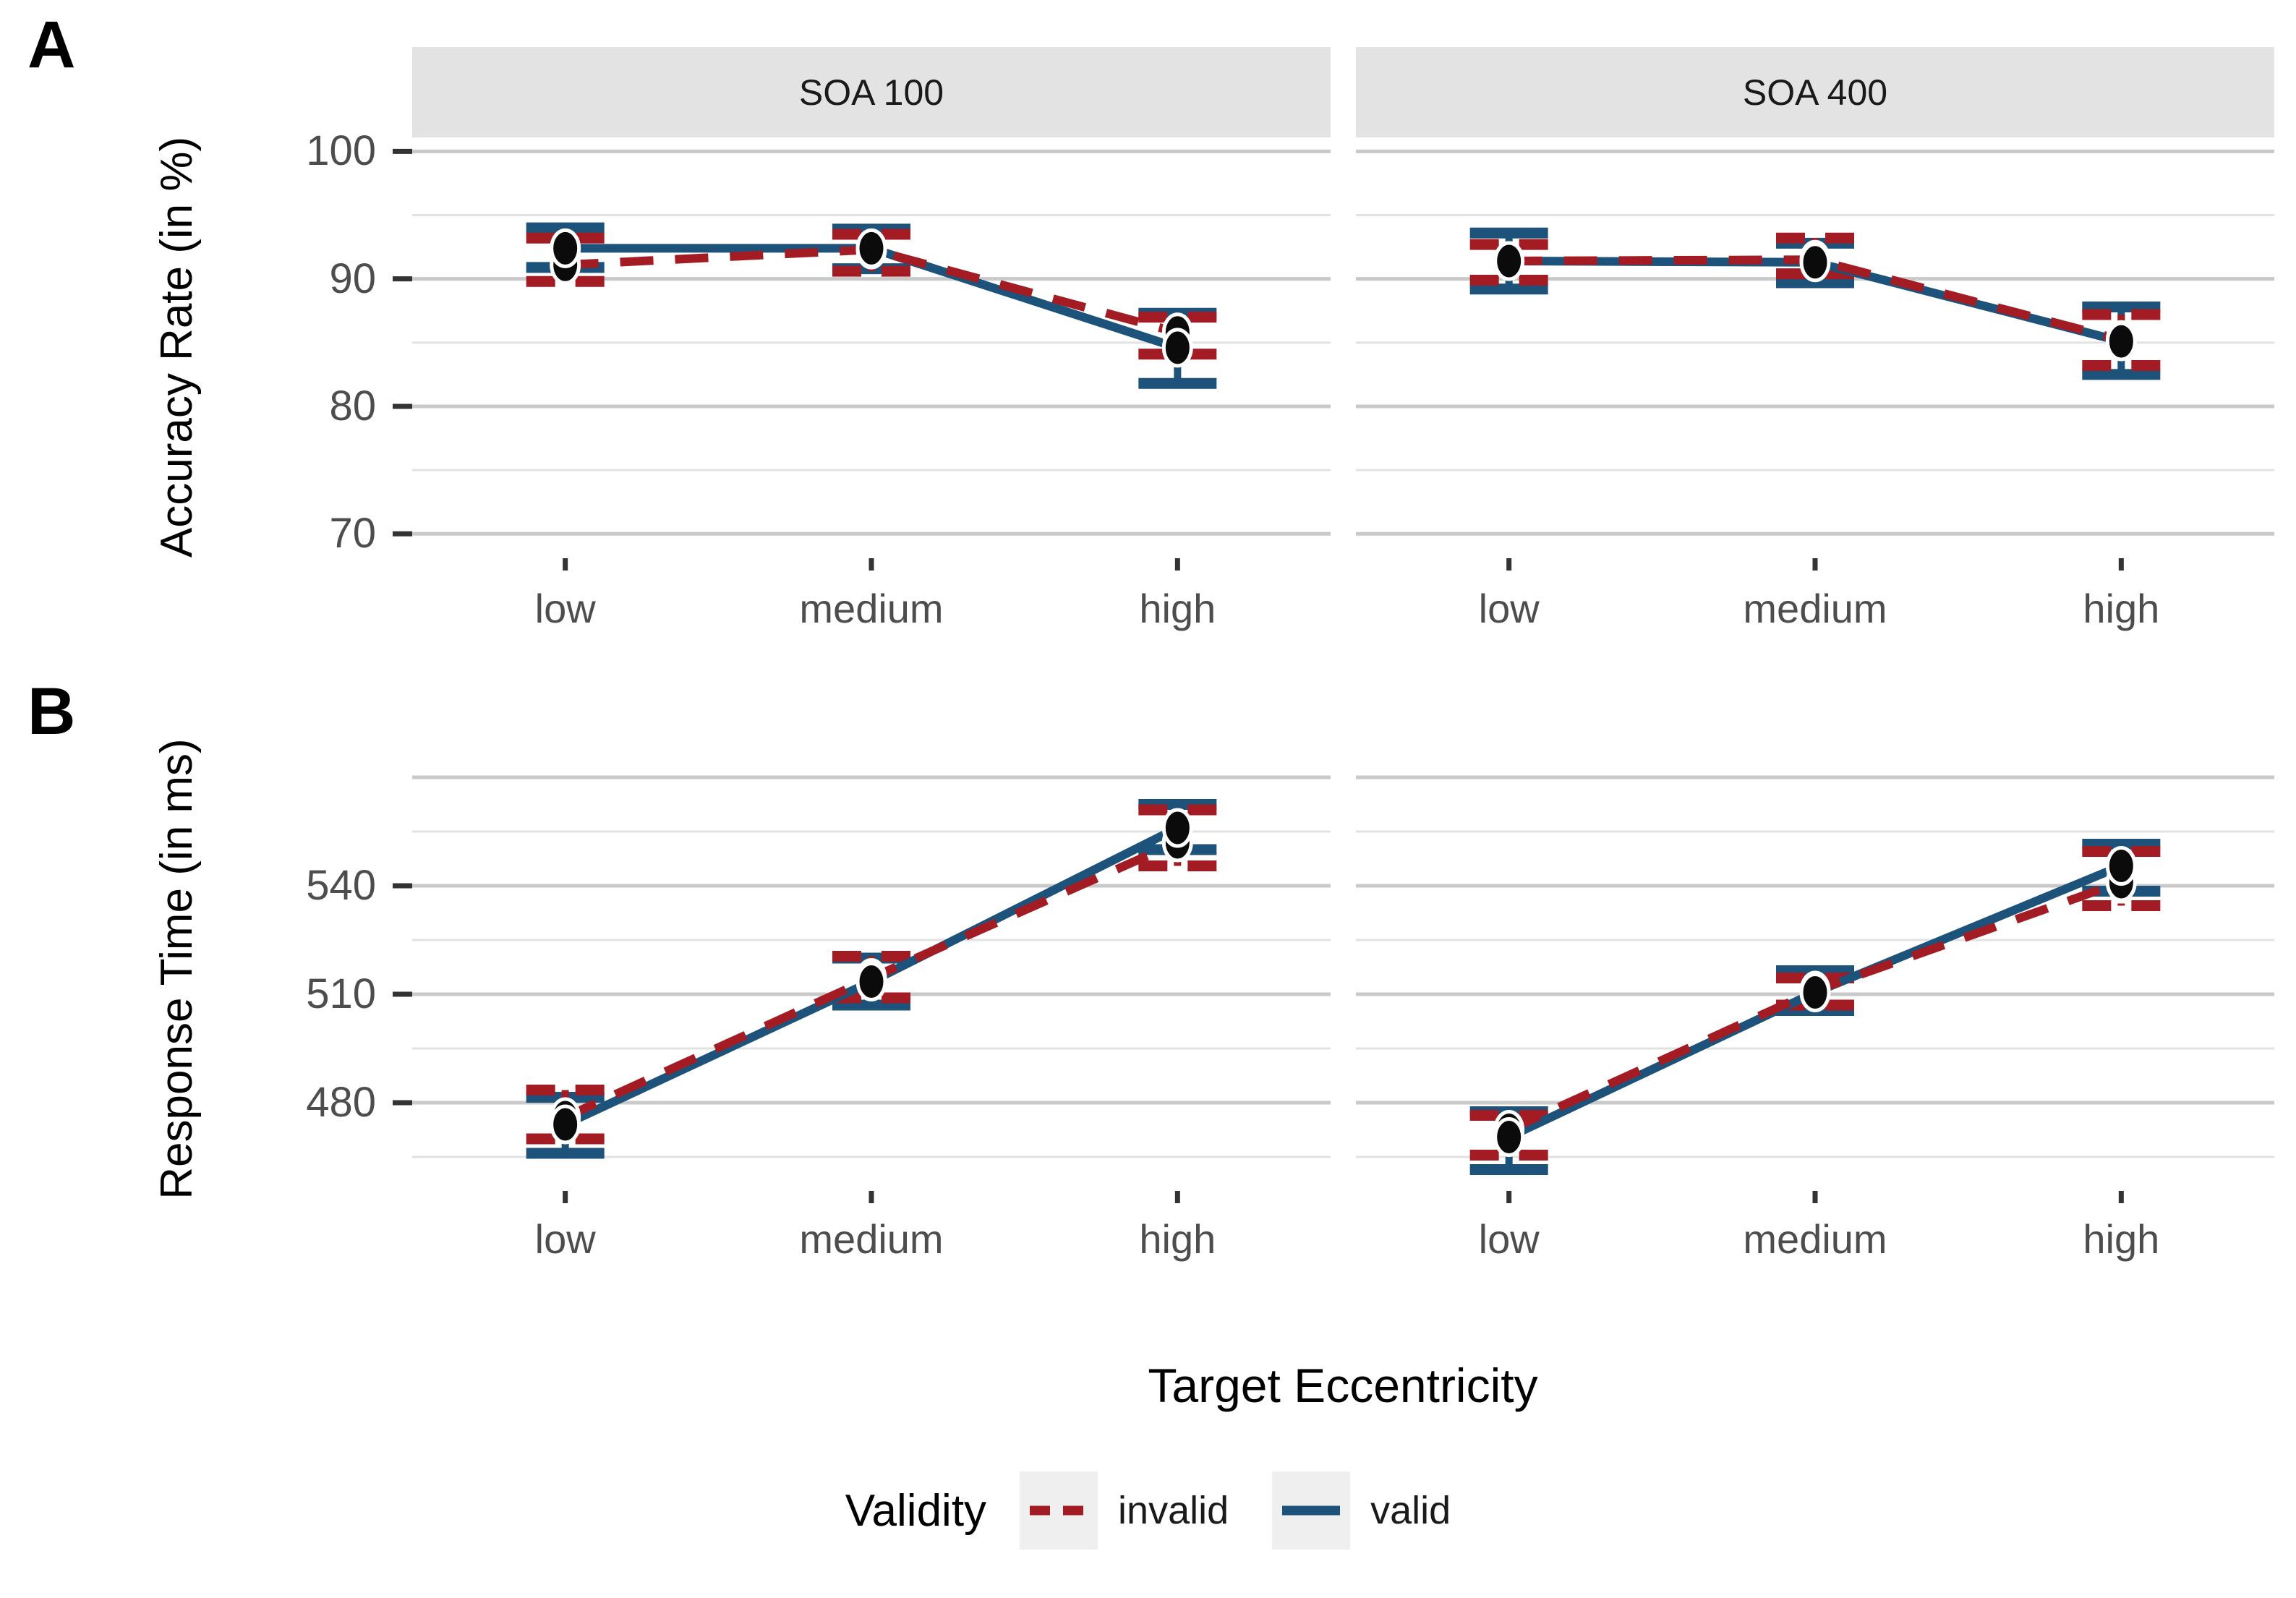  Describe the element at coordinates (1410, 1511) in the screenshot. I see `legend-label-valid: valid` at that location.